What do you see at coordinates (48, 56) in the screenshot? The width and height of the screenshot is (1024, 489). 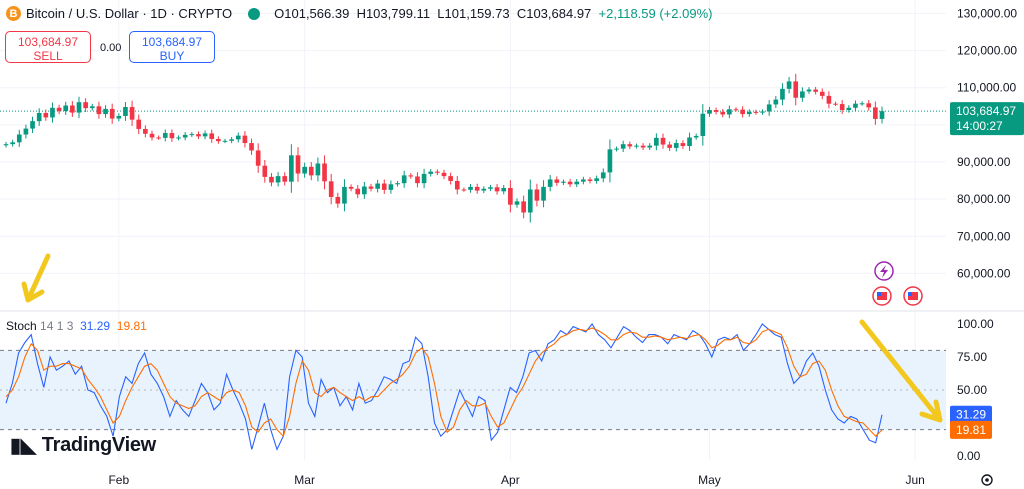 I see `sell-label: SELL` at bounding box center [48, 56].